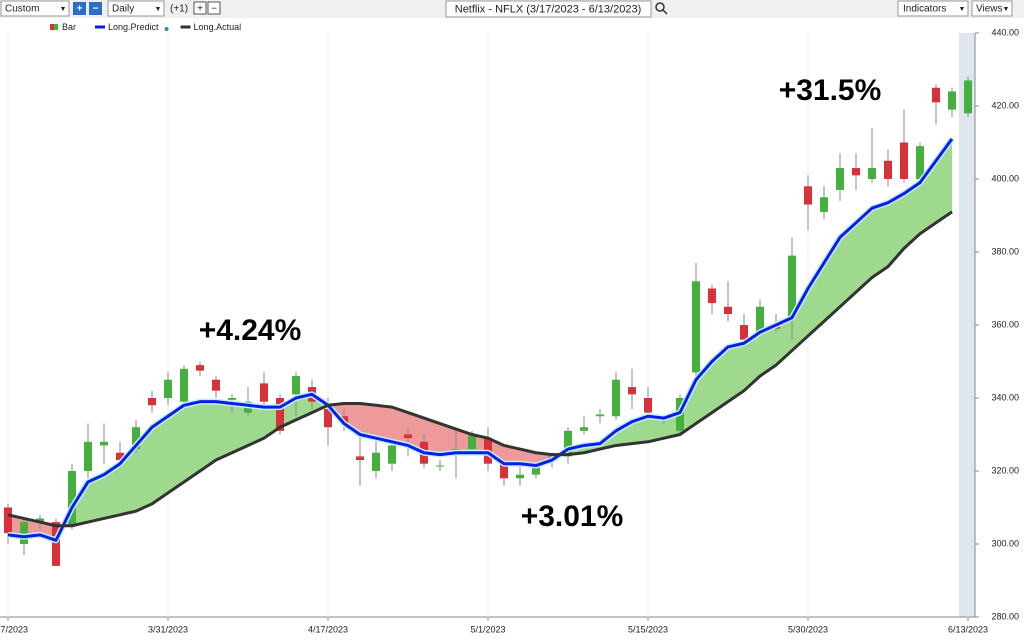  What do you see at coordinates (1005, 251) in the screenshot?
I see `y-tick-label: 380.00` at bounding box center [1005, 251].